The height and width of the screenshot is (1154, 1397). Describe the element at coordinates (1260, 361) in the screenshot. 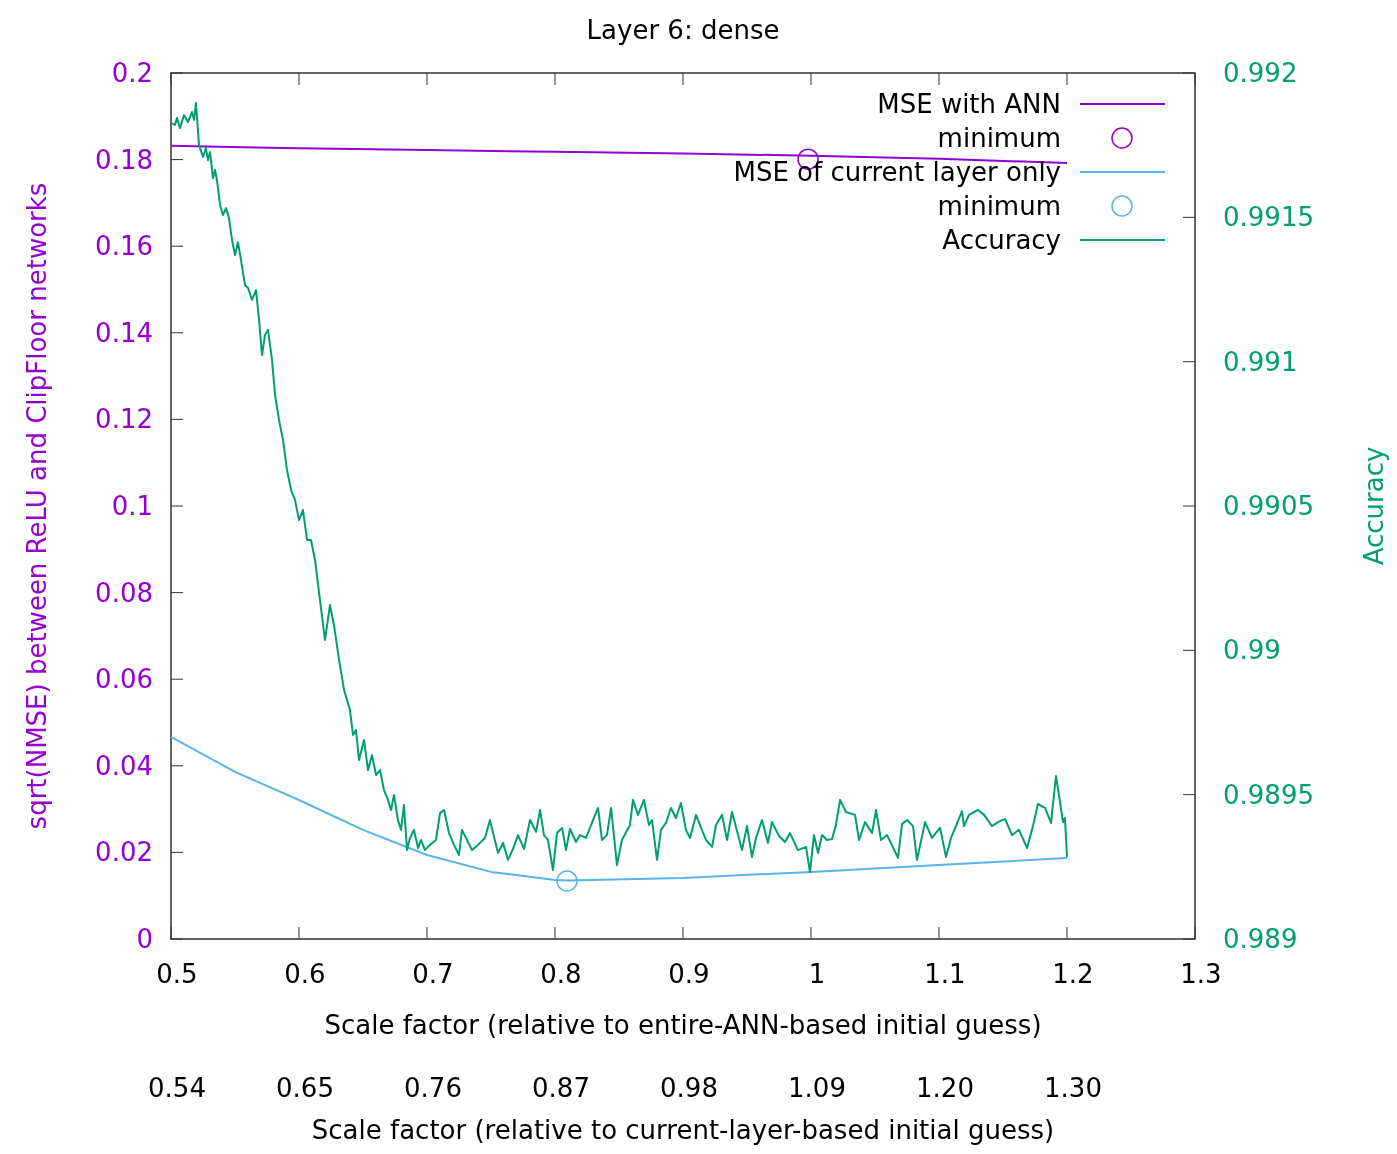

I see `y2-tick-label: 0.991` at that location.